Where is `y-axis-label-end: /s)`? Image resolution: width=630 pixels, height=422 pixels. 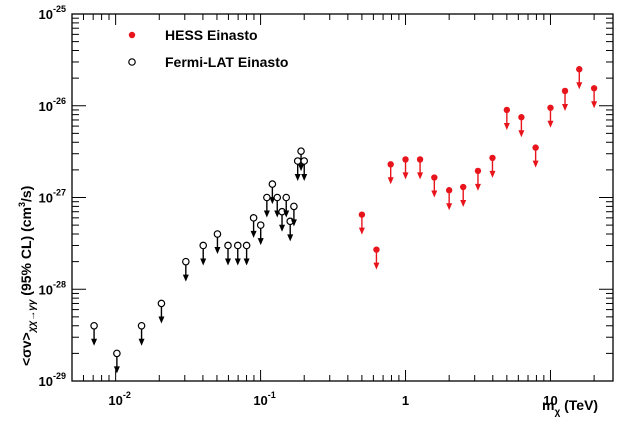 y-axis-label-end: /s) is located at coordinates (26, 194).